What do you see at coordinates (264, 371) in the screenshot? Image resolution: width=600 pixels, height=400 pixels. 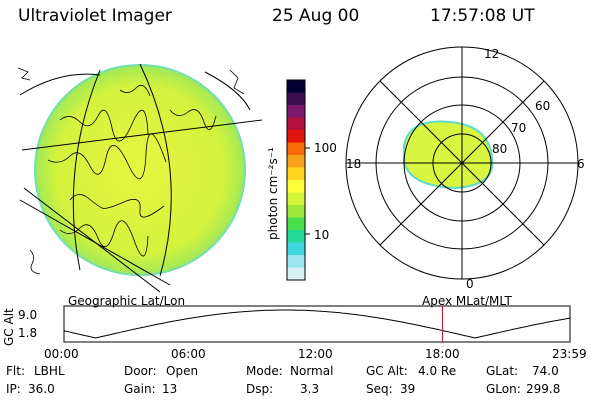 I see `mode-label: Mode:` at bounding box center [264, 371].